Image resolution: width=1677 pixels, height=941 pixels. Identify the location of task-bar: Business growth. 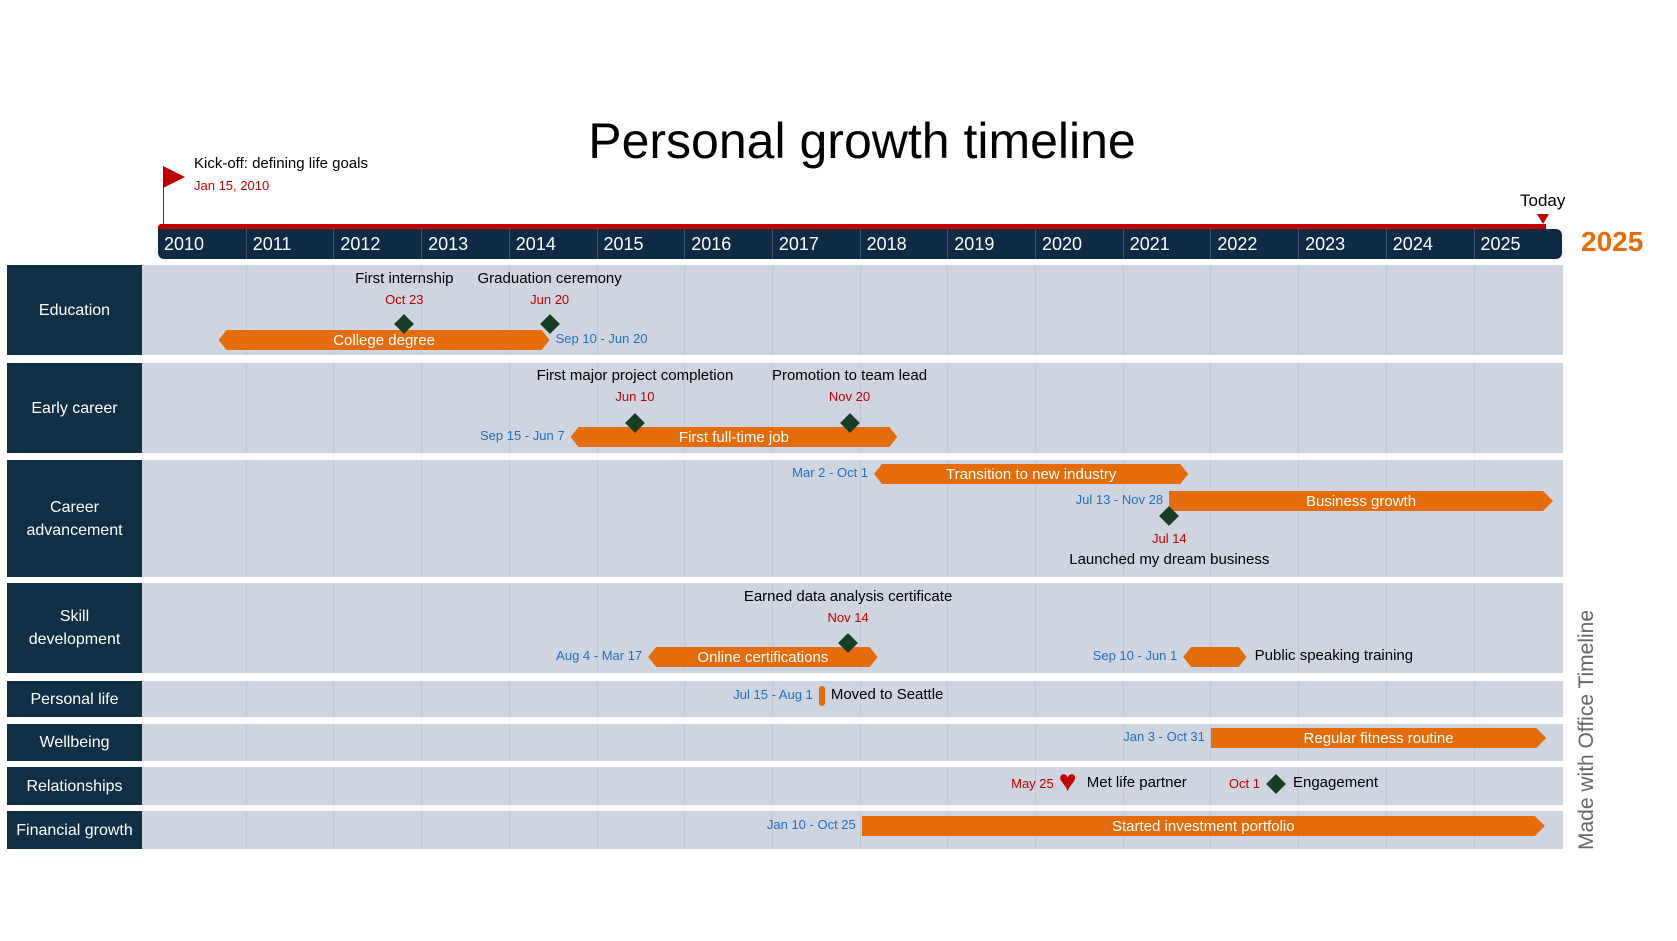
(1361, 501).